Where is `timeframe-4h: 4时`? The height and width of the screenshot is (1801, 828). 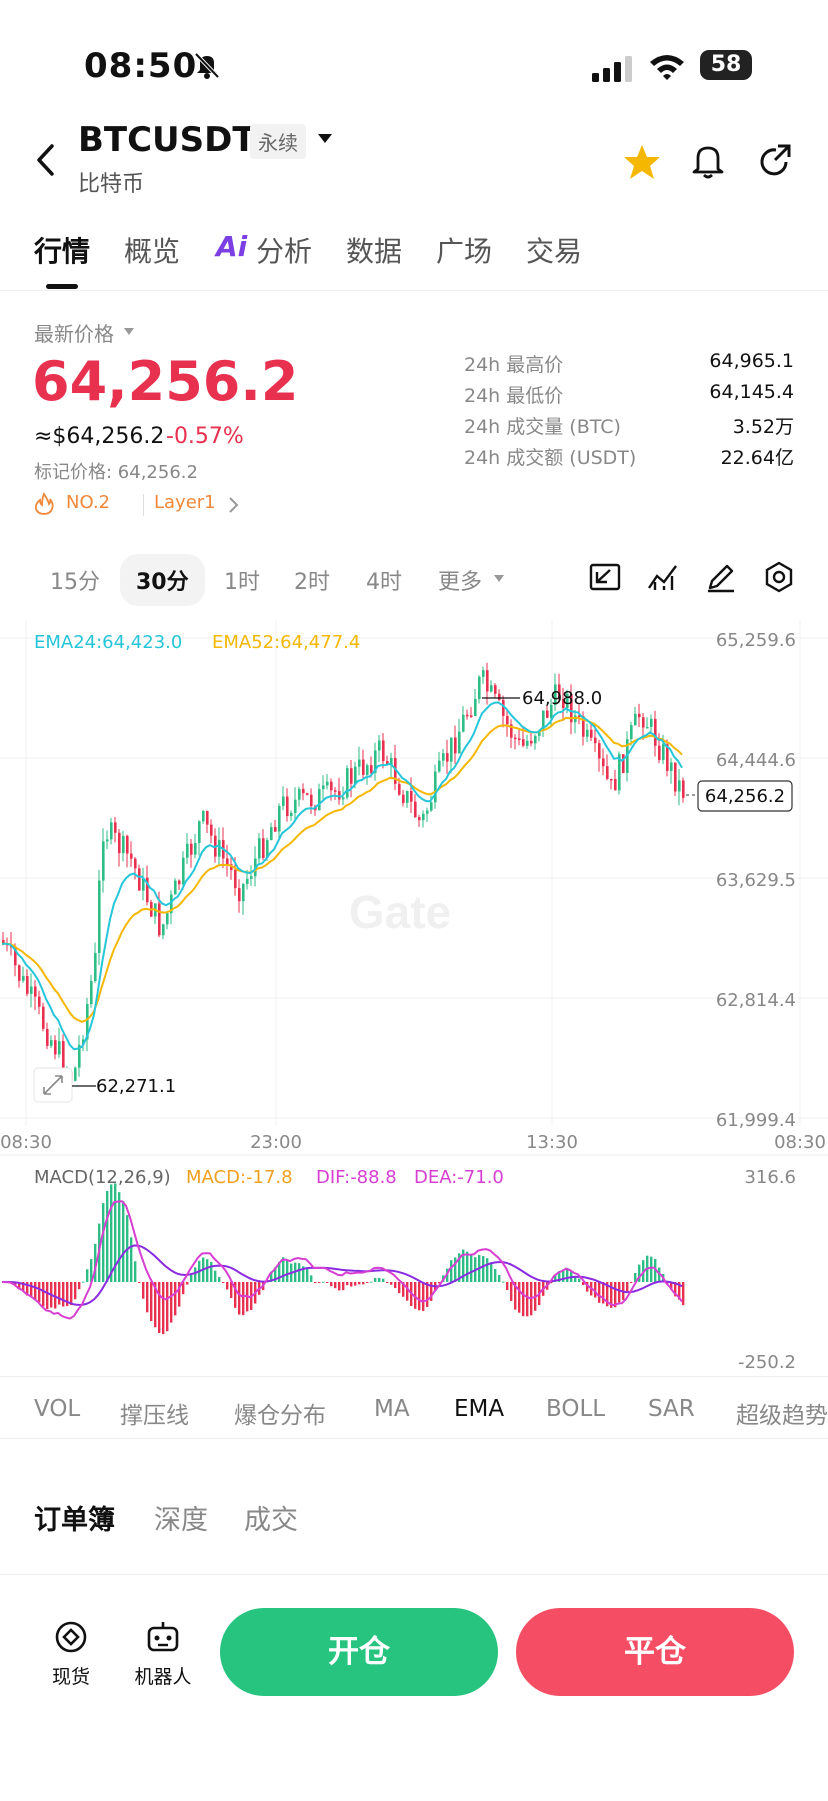 timeframe-4h: 4时 is located at coordinates (384, 582).